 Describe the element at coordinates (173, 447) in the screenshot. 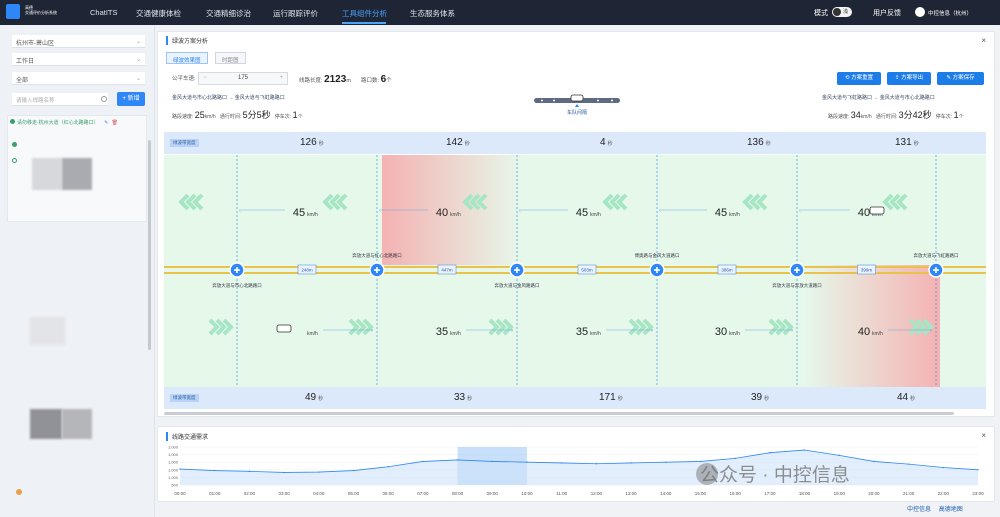

I see `y-tick-label: 1,000` at that location.